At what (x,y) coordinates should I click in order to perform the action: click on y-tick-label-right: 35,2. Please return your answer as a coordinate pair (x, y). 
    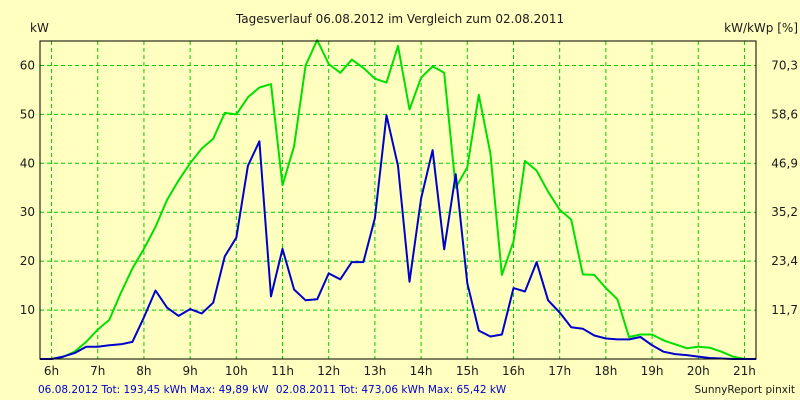
    Looking at the image, I should click on (784, 212).